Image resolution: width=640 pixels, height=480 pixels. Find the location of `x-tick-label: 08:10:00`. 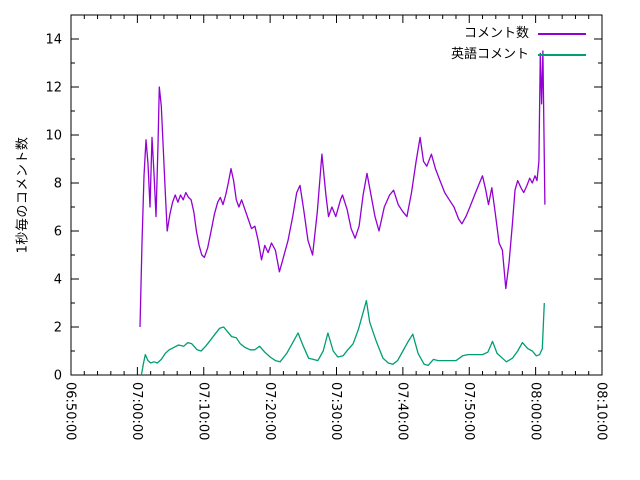

x-tick-label: 08:10:00 is located at coordinates (601, 411).